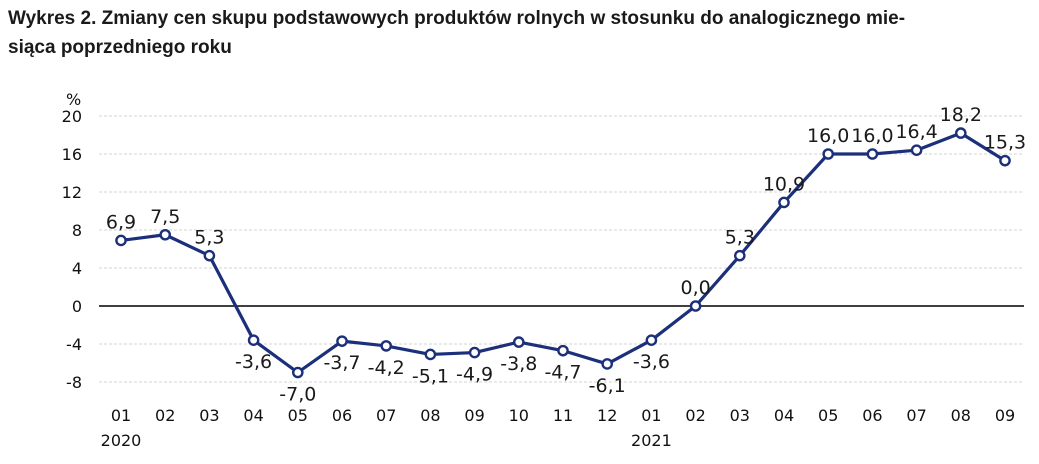 The height and width of the screenshot is (464, 1039). Describe the element at coordinates (341, 363) in the screenshot. I see `data-label: -3,7` at that location.